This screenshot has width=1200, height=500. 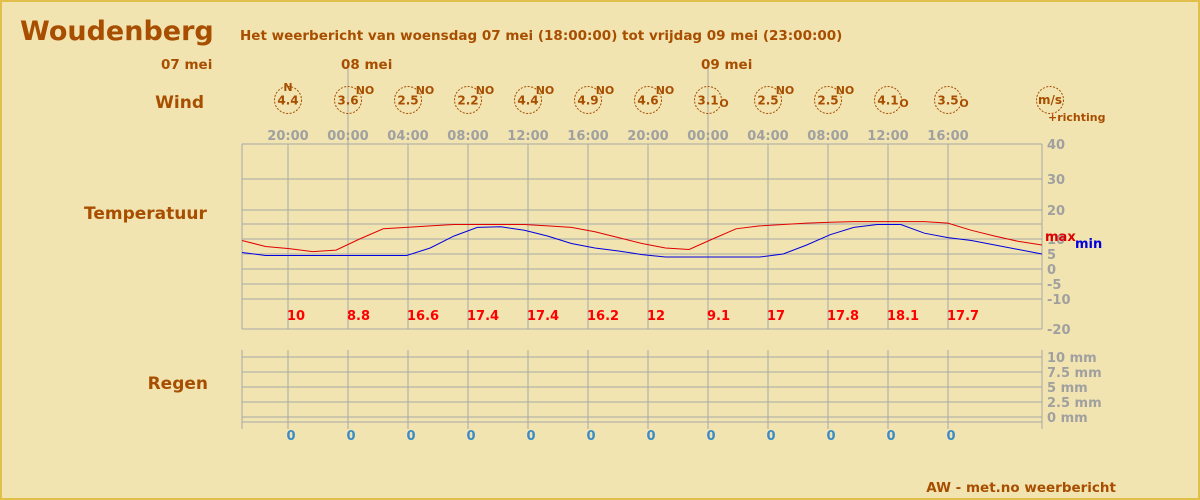 I want to click on wind-marker: 3.1 O, so click(x=711, y=100).